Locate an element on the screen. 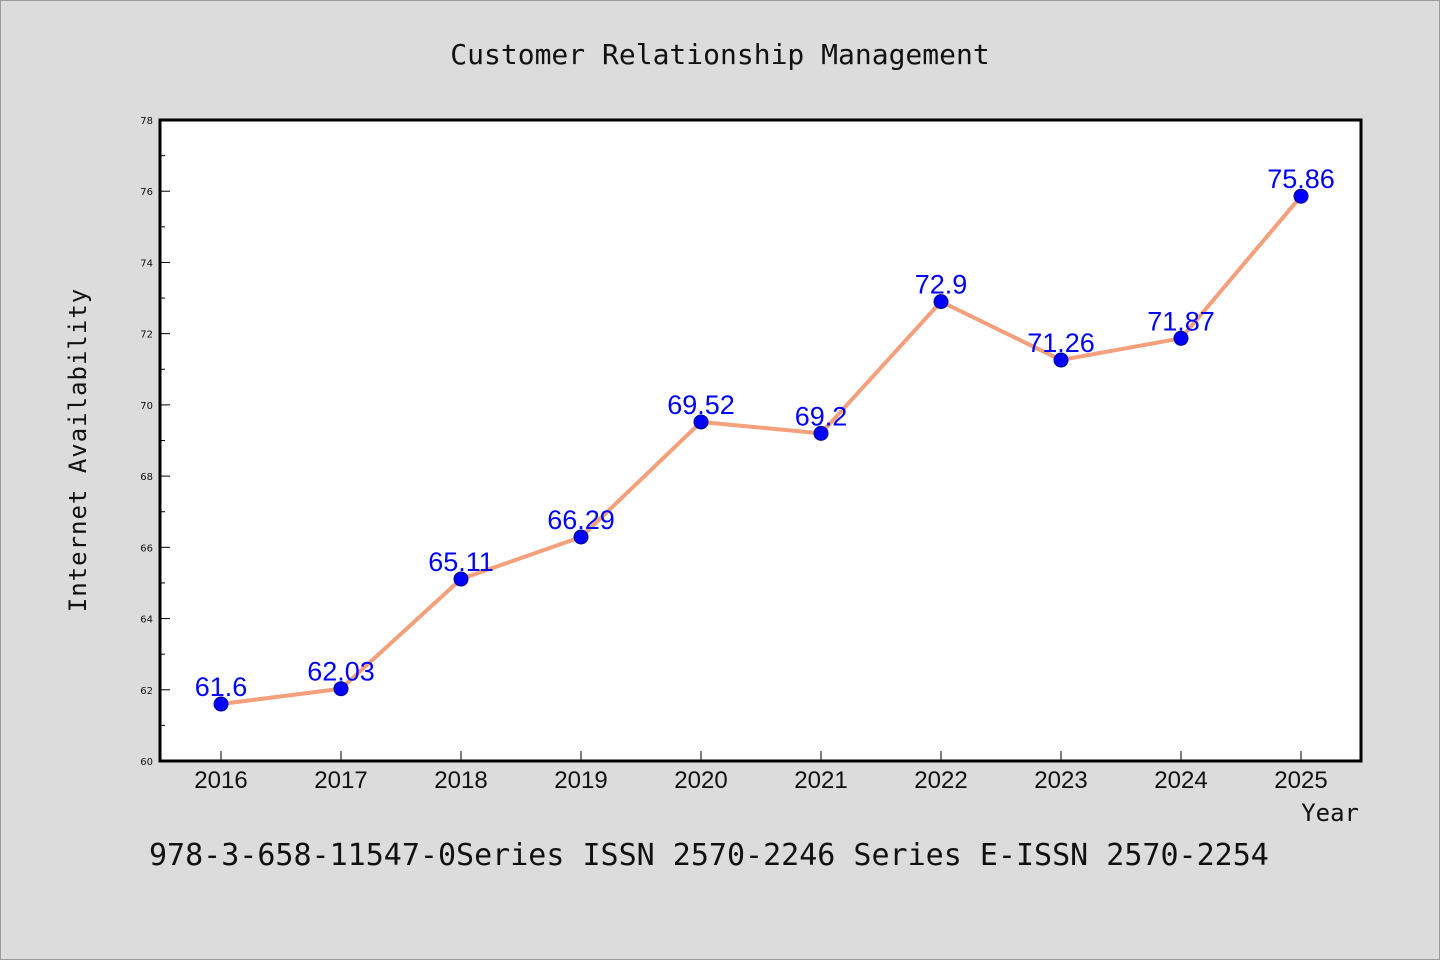 This screenshot has height=960, width=1440. data-label: 69.52 is located at coordinates (701, 405).